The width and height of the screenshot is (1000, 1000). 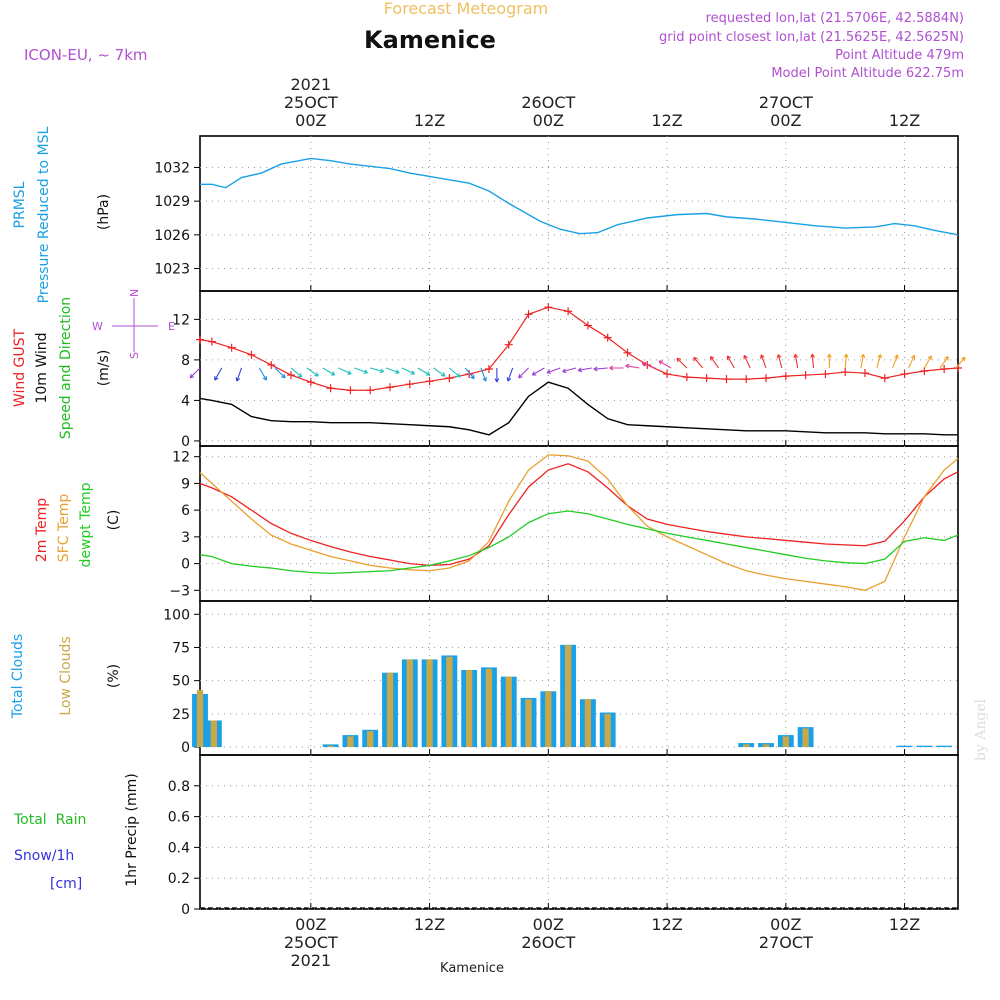 What do you see at coordinates (181, 648) in the screenshot?
I see `y-tick-label: 75` at bounding box center [181, 648].